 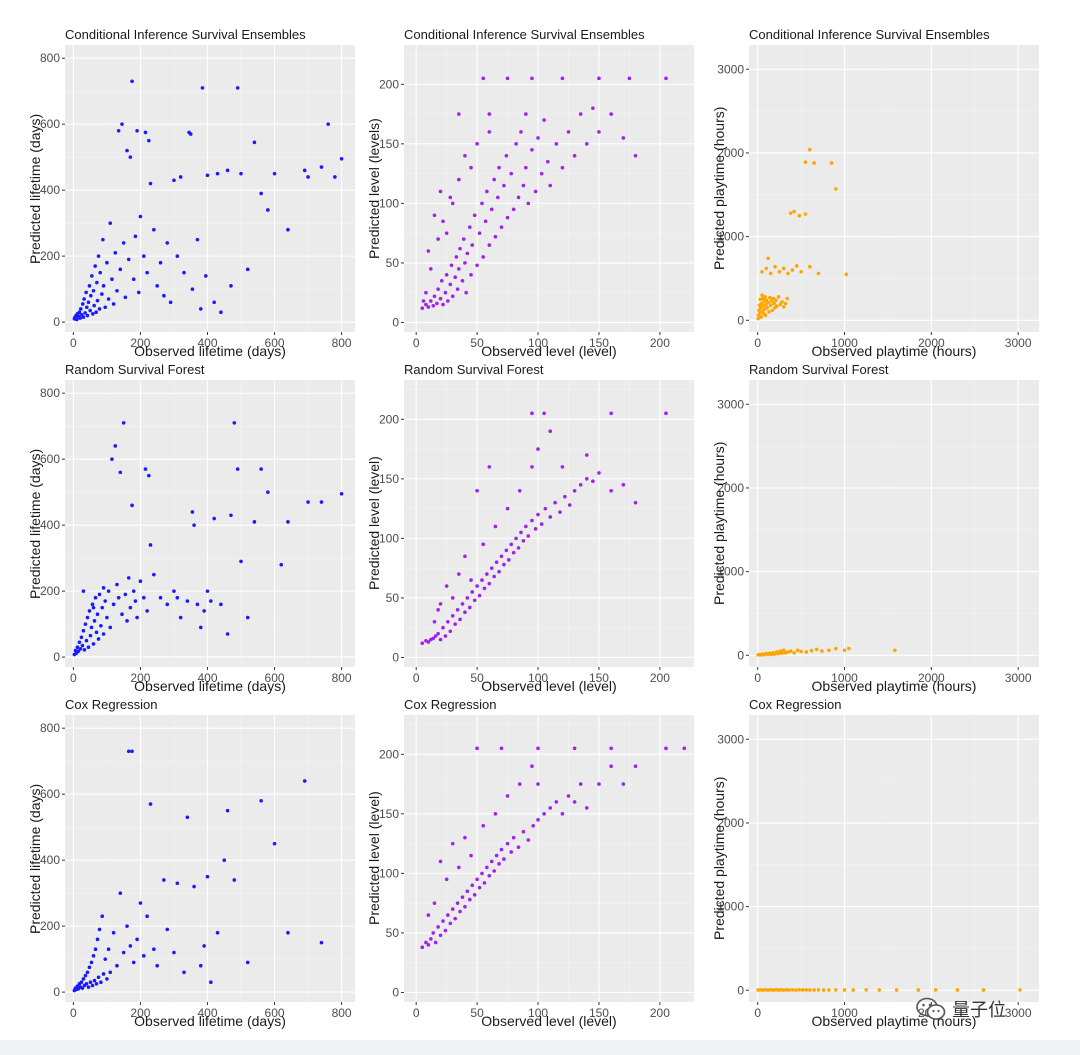 What do you see at coordinates (931, 343) in the screenshot?
I see `x-tick-label: 2000` at bounding box center [931, 343].